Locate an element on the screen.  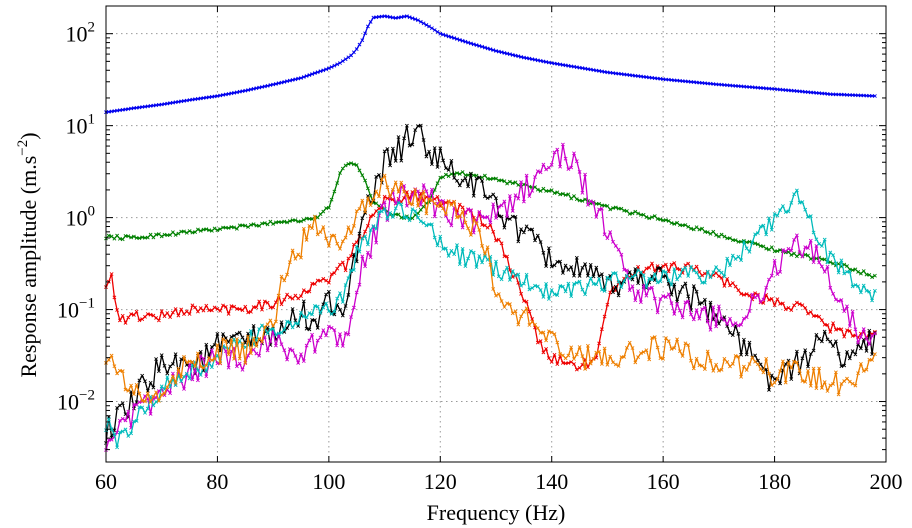
x-tick-label-2: 100 is located at coordinates (328, 481).